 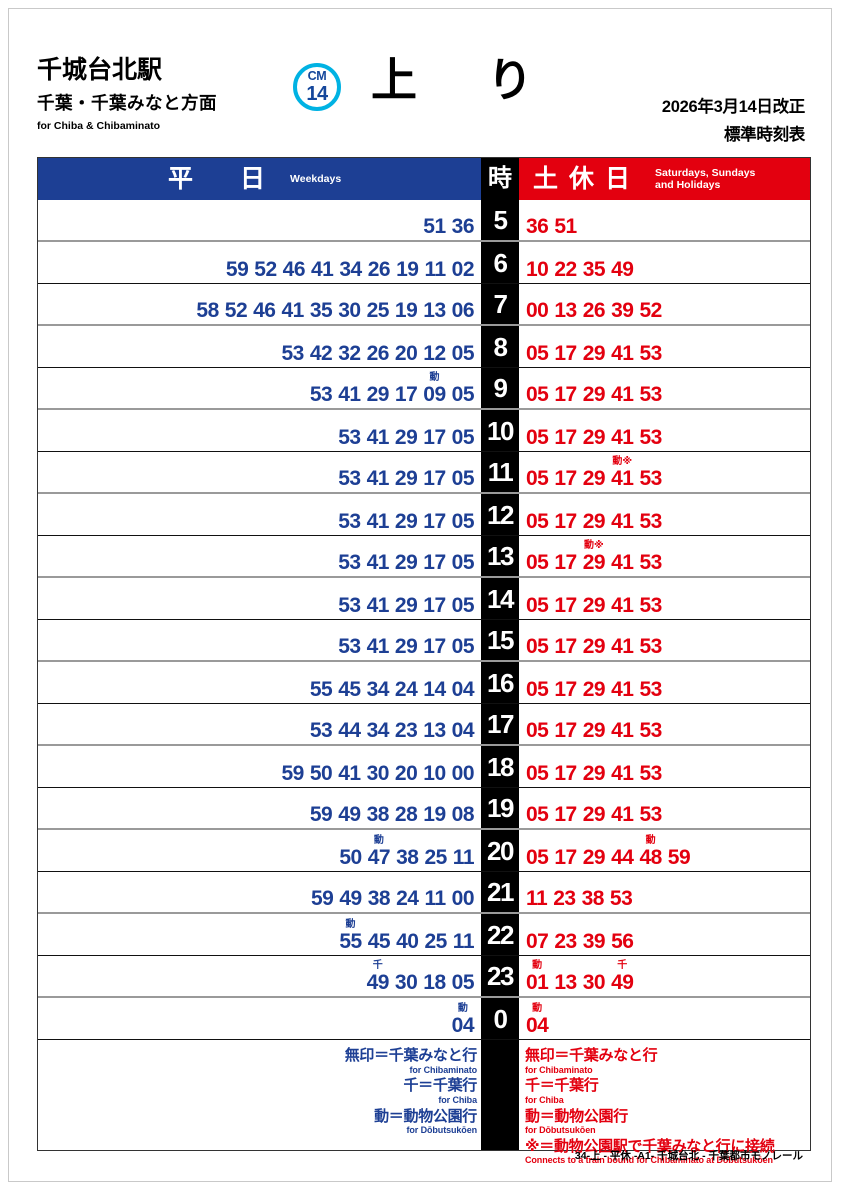 I want to click on departure-minute: 30, so click(x=349, y=310).